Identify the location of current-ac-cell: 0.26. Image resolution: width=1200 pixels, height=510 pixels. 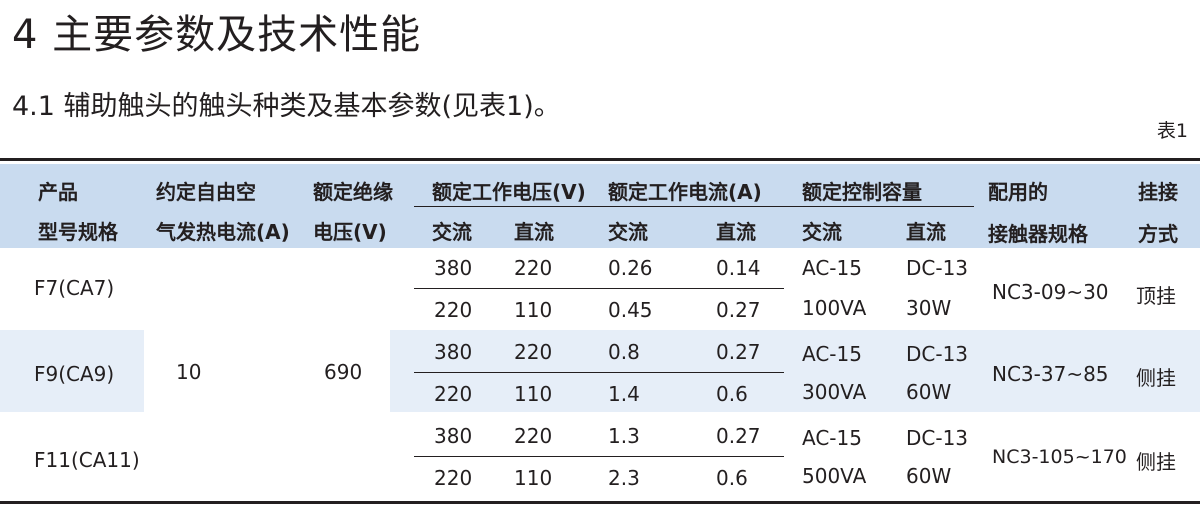
(630, 268).